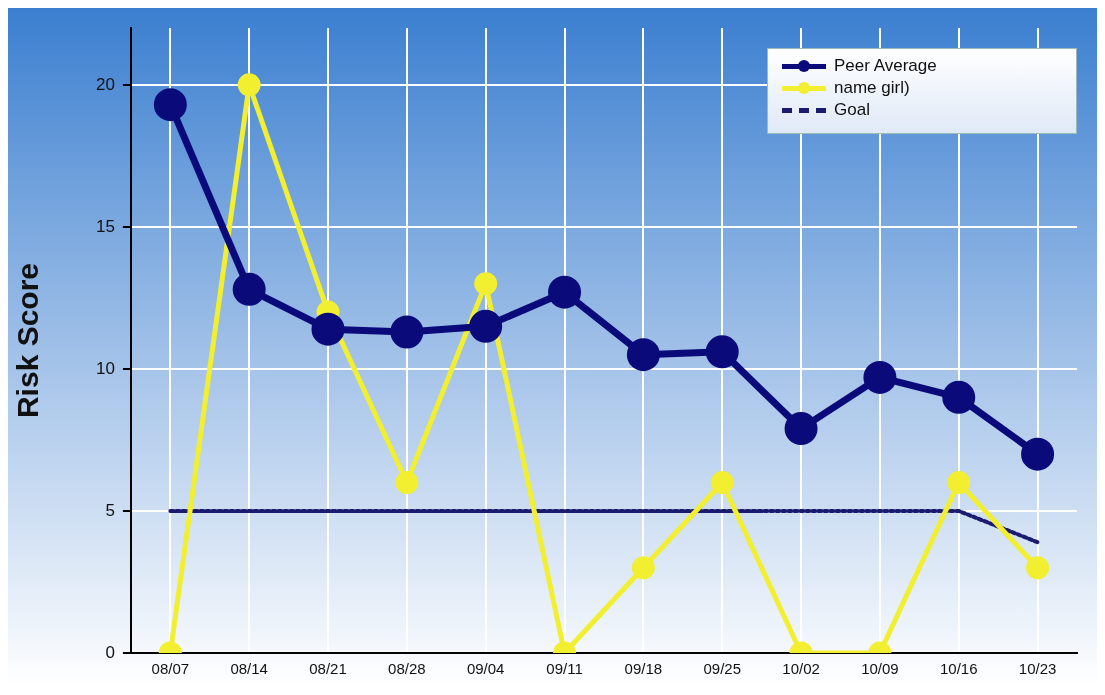  I want to click on x-tick-label: 10/02, so click(801, 669).